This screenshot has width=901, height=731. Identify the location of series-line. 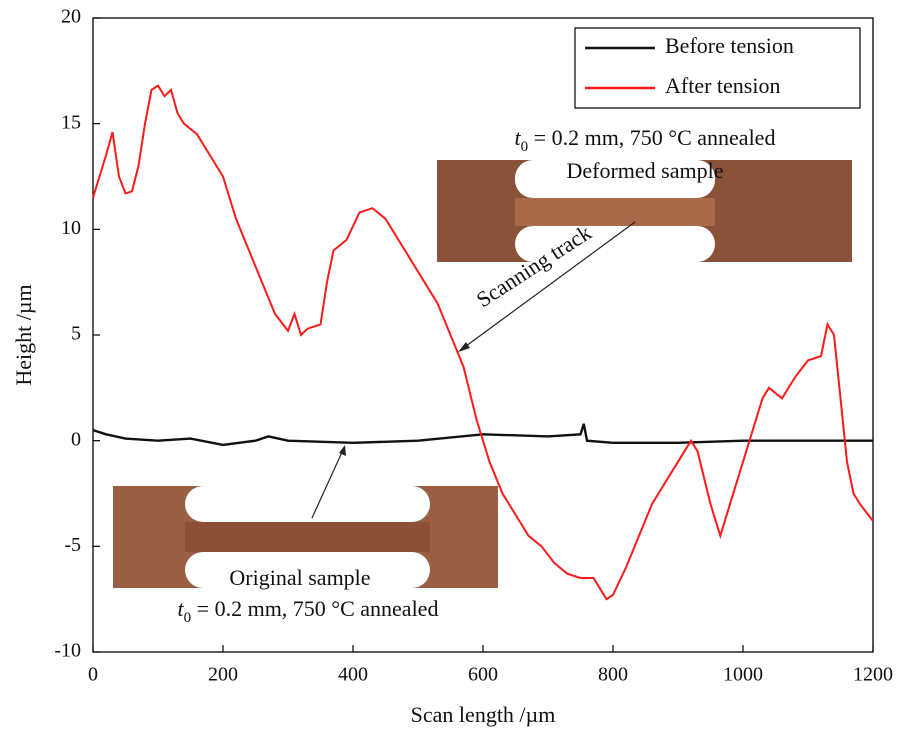
(482, 435).